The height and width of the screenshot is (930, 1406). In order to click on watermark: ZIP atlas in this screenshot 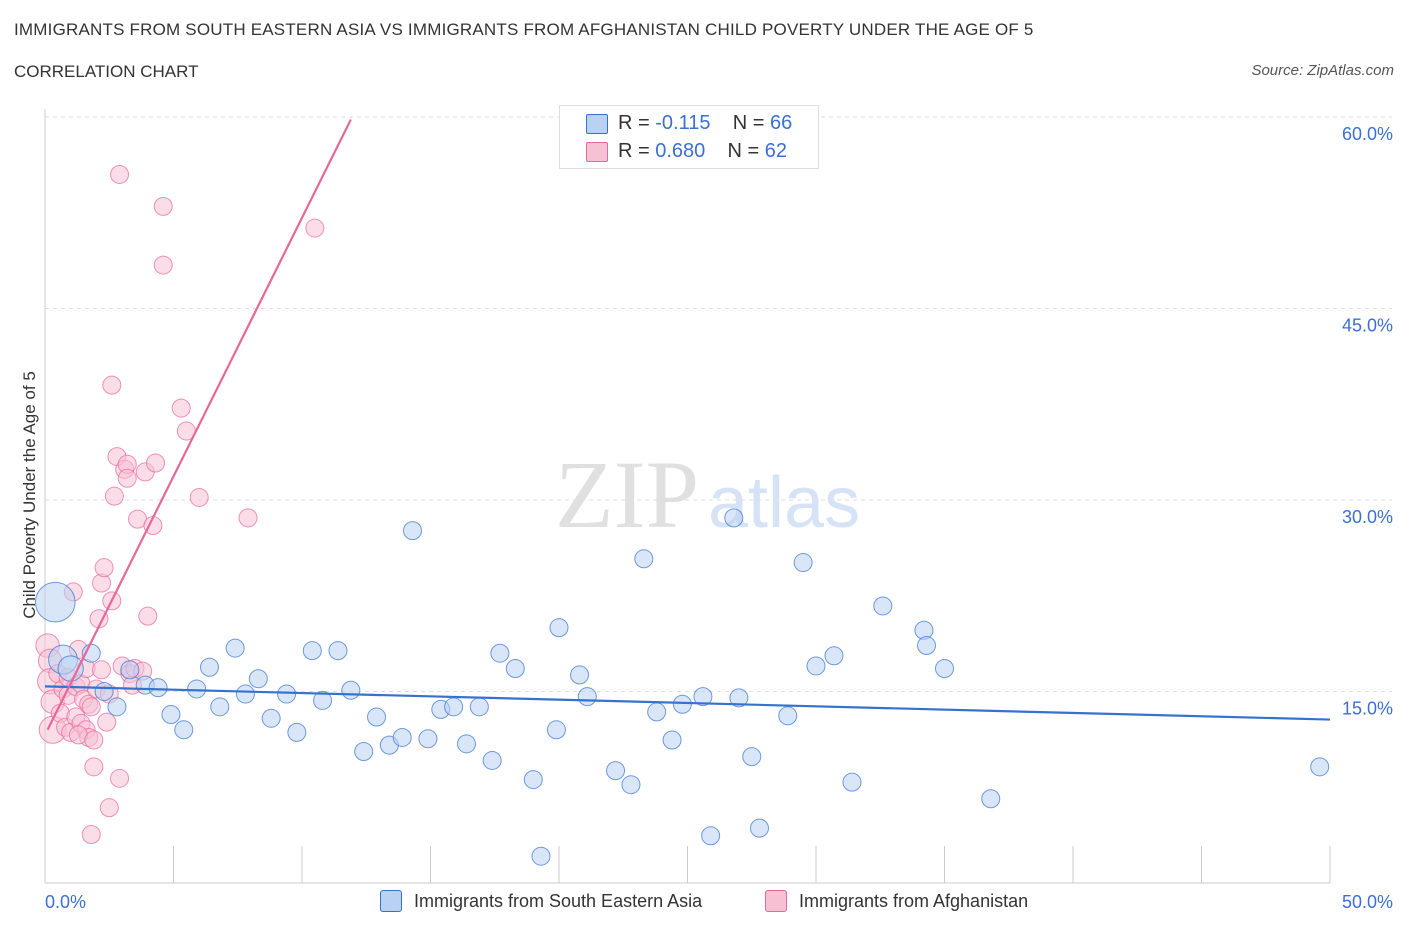, I will do `click(707, 494)`.